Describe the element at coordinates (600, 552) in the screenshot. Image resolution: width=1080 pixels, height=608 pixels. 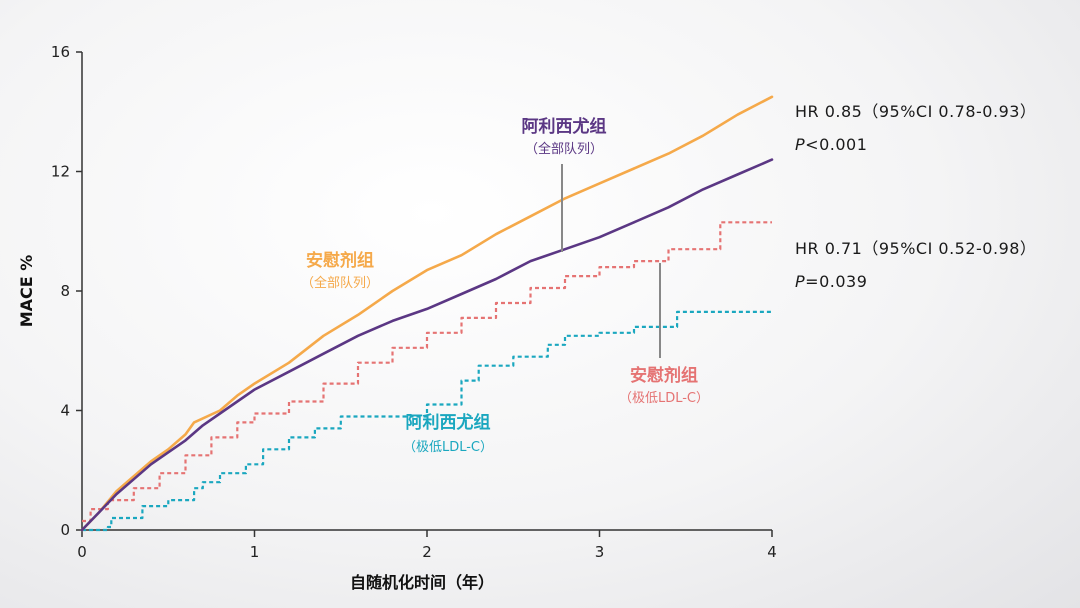
I see `x-tick-label: 3` at that location.